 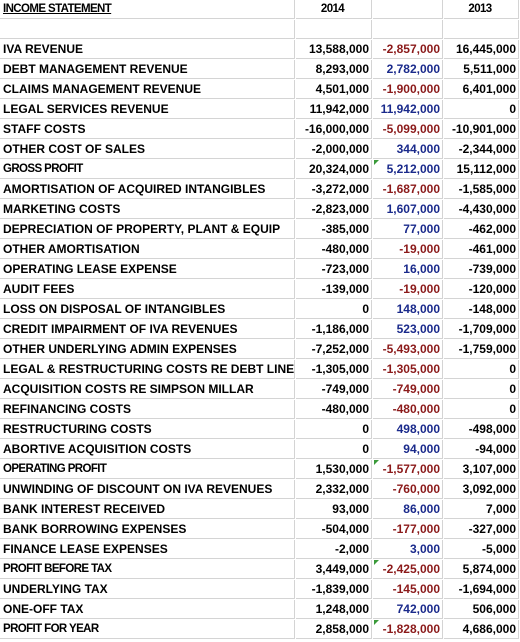 What do you see at coordinates (408, 89) in the screenshot?
I see `value-difference: -1,900,000` at bounding box center [408, 89].